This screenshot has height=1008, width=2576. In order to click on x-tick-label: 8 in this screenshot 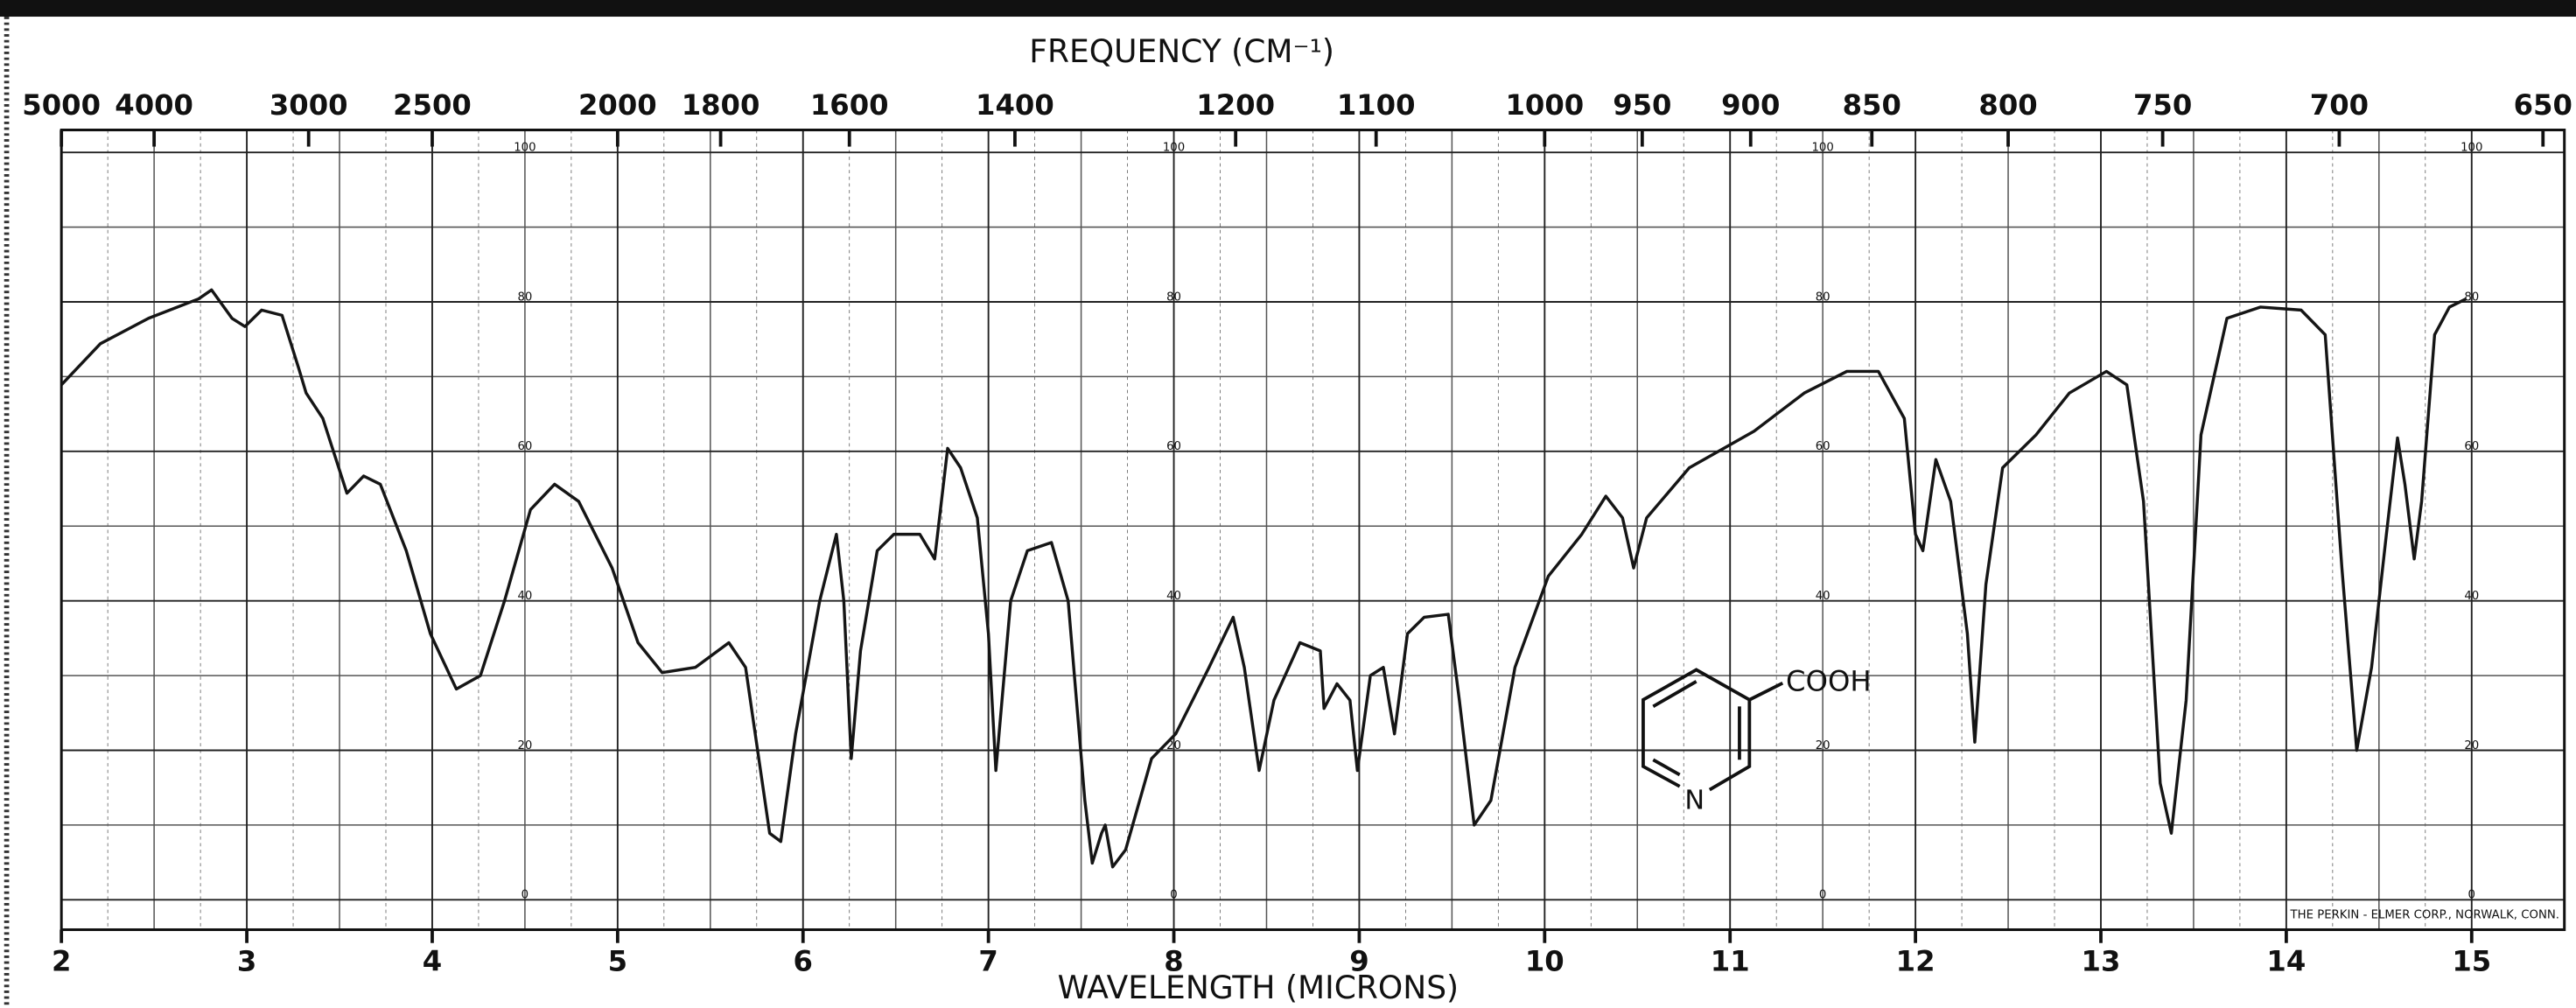, I will do `click(1173, 961)`.